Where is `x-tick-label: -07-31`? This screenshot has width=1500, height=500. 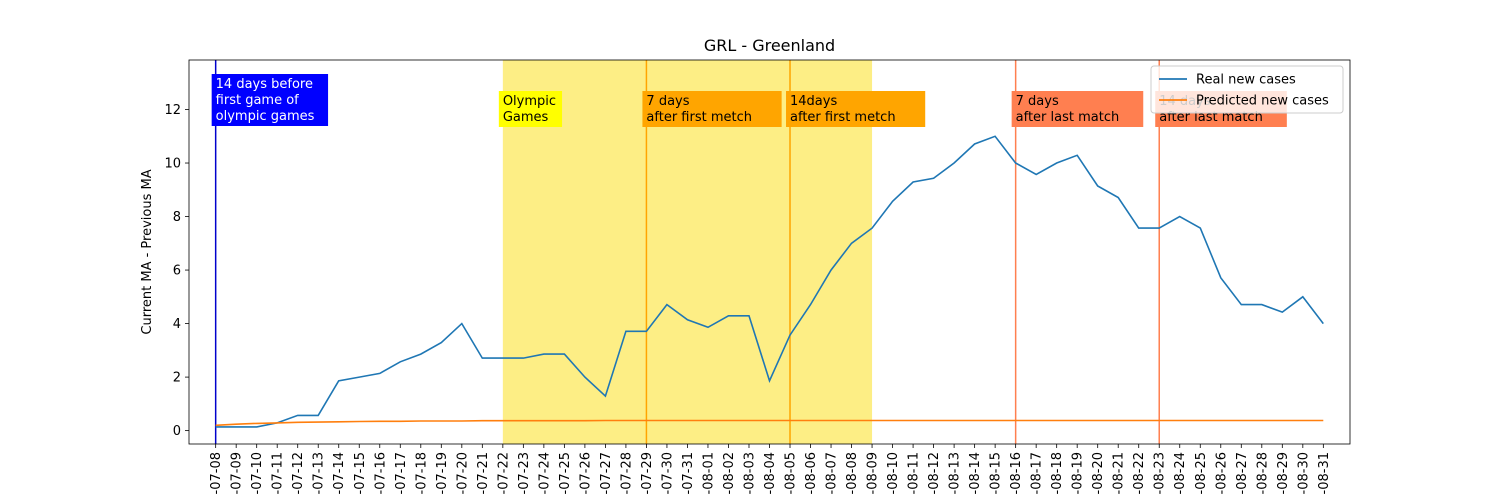 x-tick-label: -07-31 is located at coordinates (688, 473).